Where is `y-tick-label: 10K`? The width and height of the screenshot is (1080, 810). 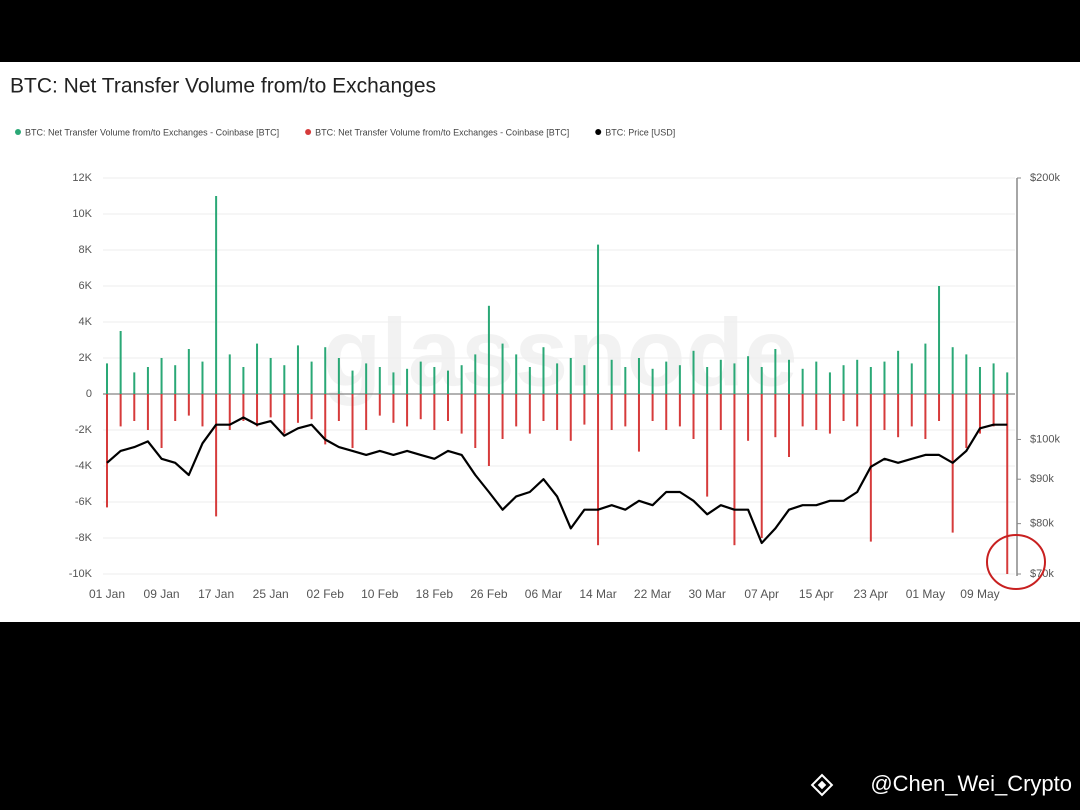
y-tick-label: 10K is located at coordinates (82, 214).